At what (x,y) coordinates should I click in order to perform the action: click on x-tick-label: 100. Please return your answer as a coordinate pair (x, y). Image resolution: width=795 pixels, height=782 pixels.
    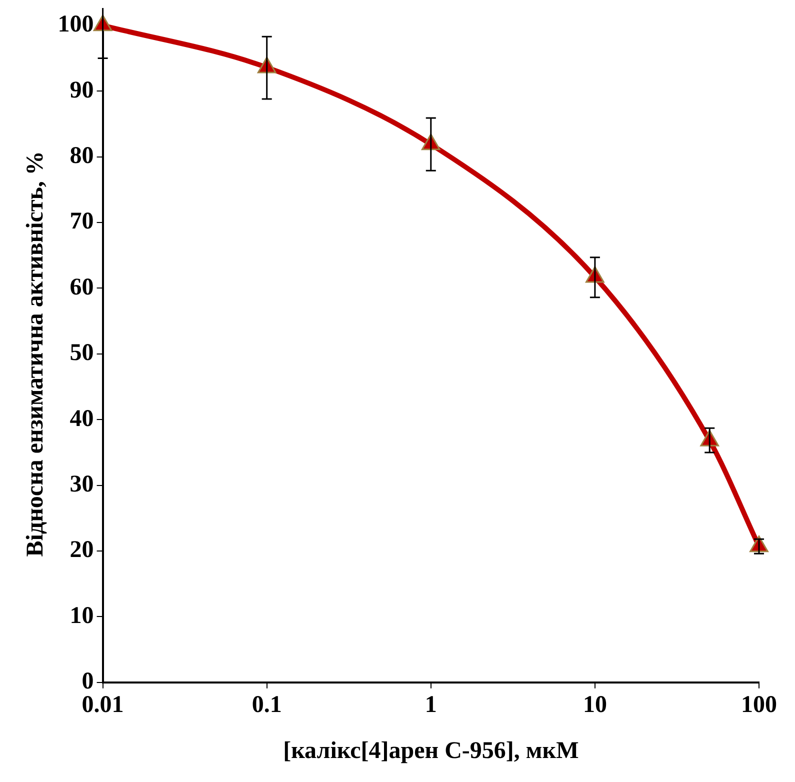
    Looking at the image, I should click on (759, 705).